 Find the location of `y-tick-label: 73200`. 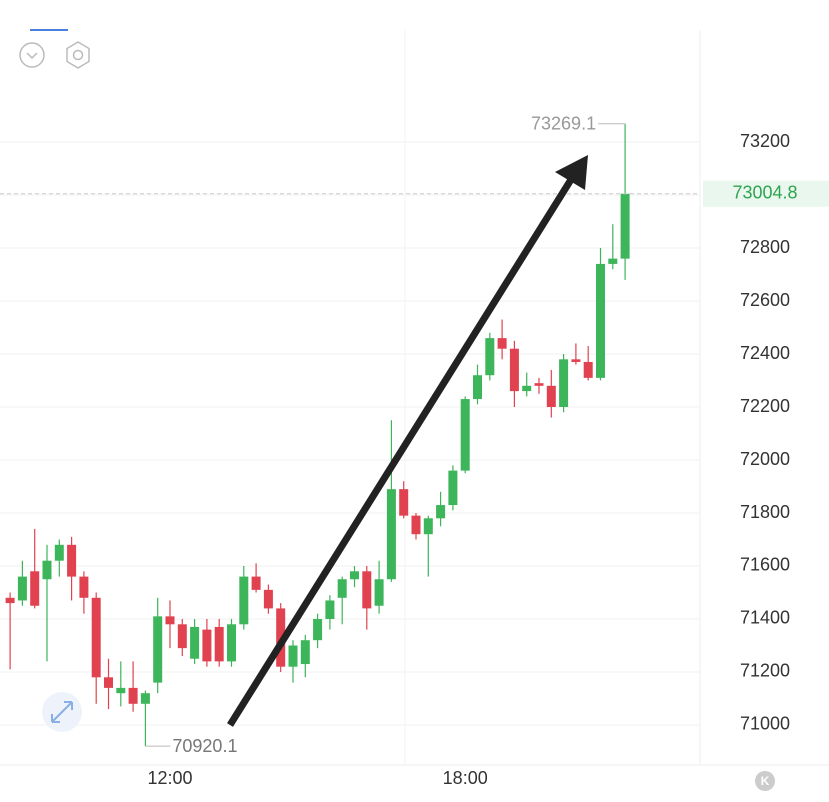

y-tick-label: 73200 is located at coordinates (765, 141).